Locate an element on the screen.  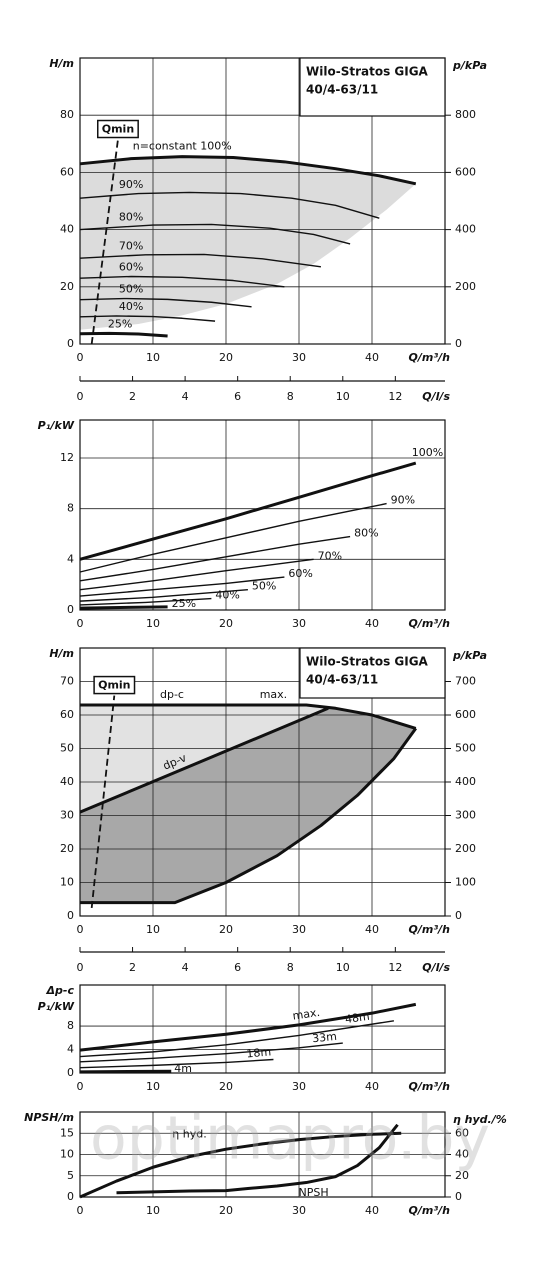
y-axis-label: NPSH/m is located at coordinates (49, 1117).